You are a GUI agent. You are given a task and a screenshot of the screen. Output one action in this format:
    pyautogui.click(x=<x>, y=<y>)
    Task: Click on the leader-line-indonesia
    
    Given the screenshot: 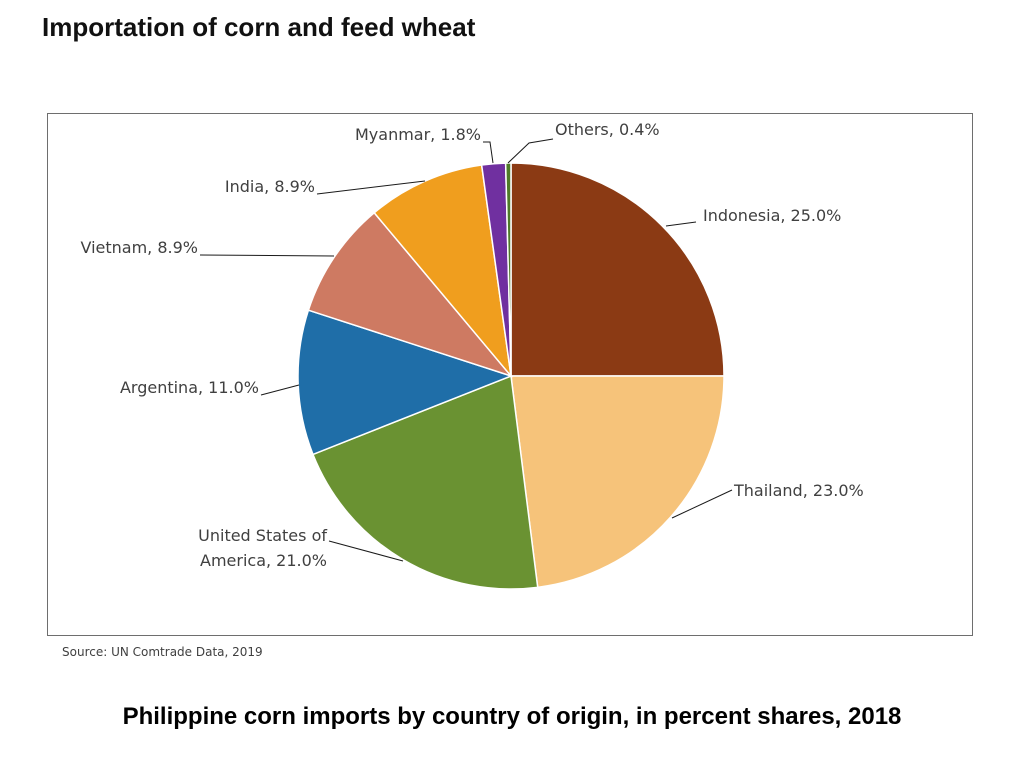 What is the action you would take?
    pyautogui.click(x=681, y=224)
    